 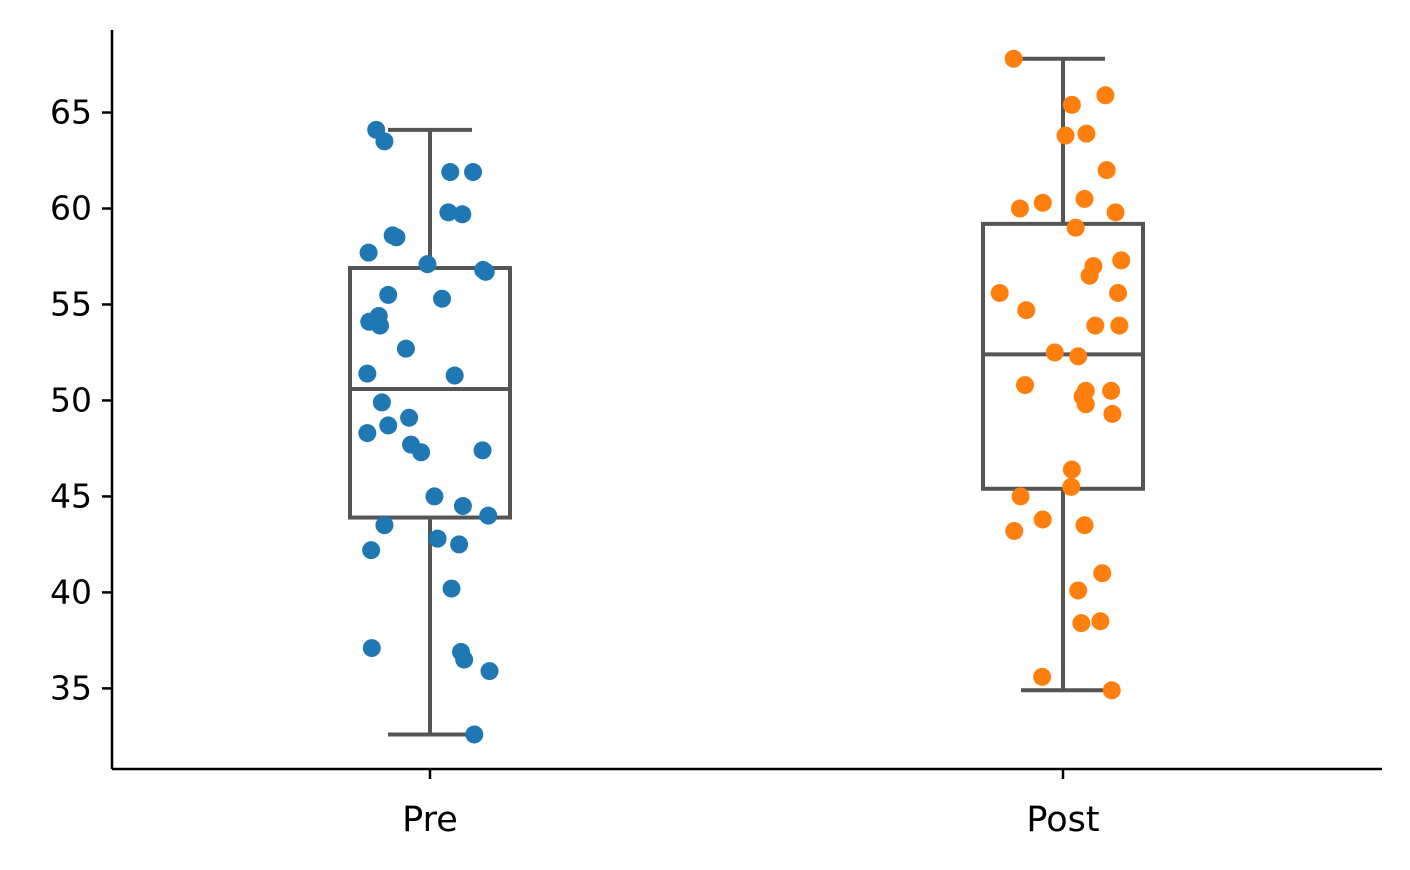 I want to click on series-pre, so click(x=430, y=432).